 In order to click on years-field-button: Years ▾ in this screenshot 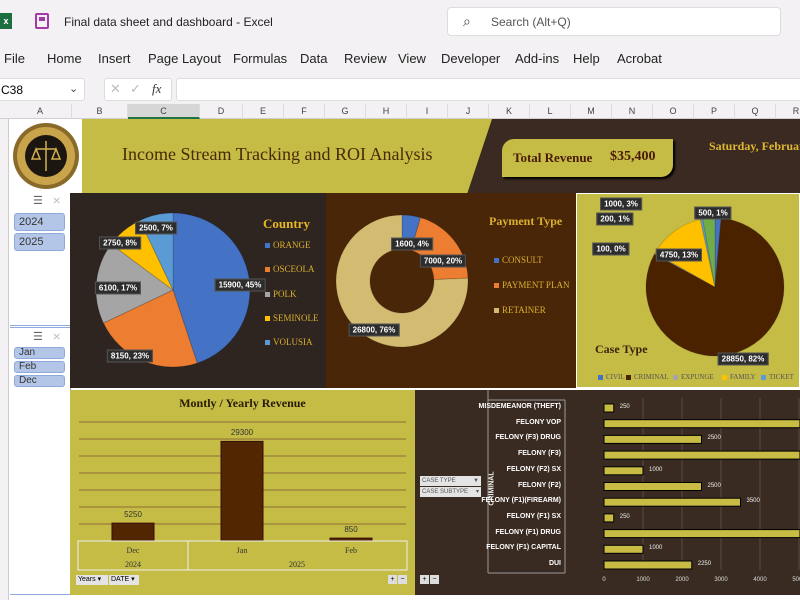, I will do `click(92, 580)`.